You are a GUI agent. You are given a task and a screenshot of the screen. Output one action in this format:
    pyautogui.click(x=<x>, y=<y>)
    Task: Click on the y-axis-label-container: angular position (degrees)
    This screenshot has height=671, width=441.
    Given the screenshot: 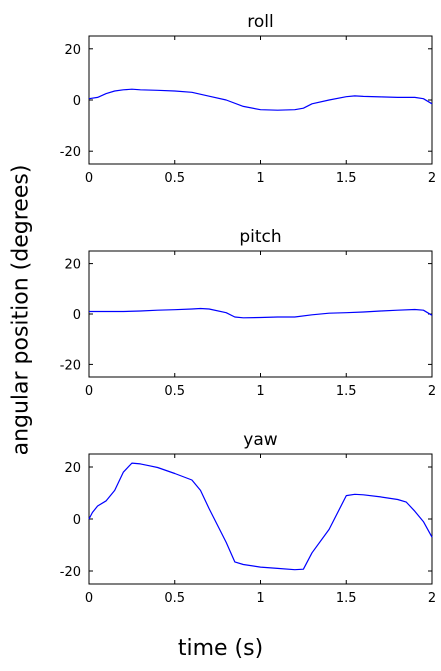 What is the action you would take?
    pyautogui.click(x=22, y=333)
    